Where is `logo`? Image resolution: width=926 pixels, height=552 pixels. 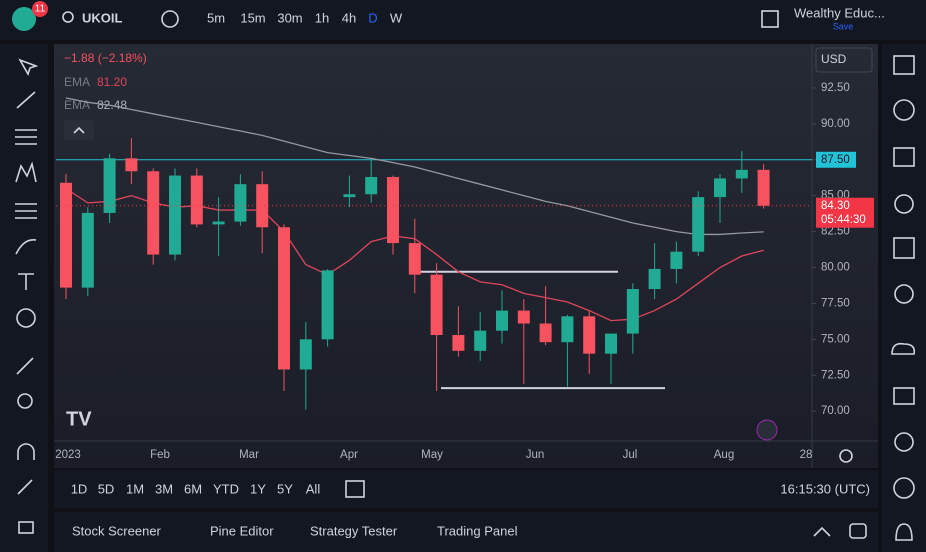 logo is located at coordinates (24, 19).